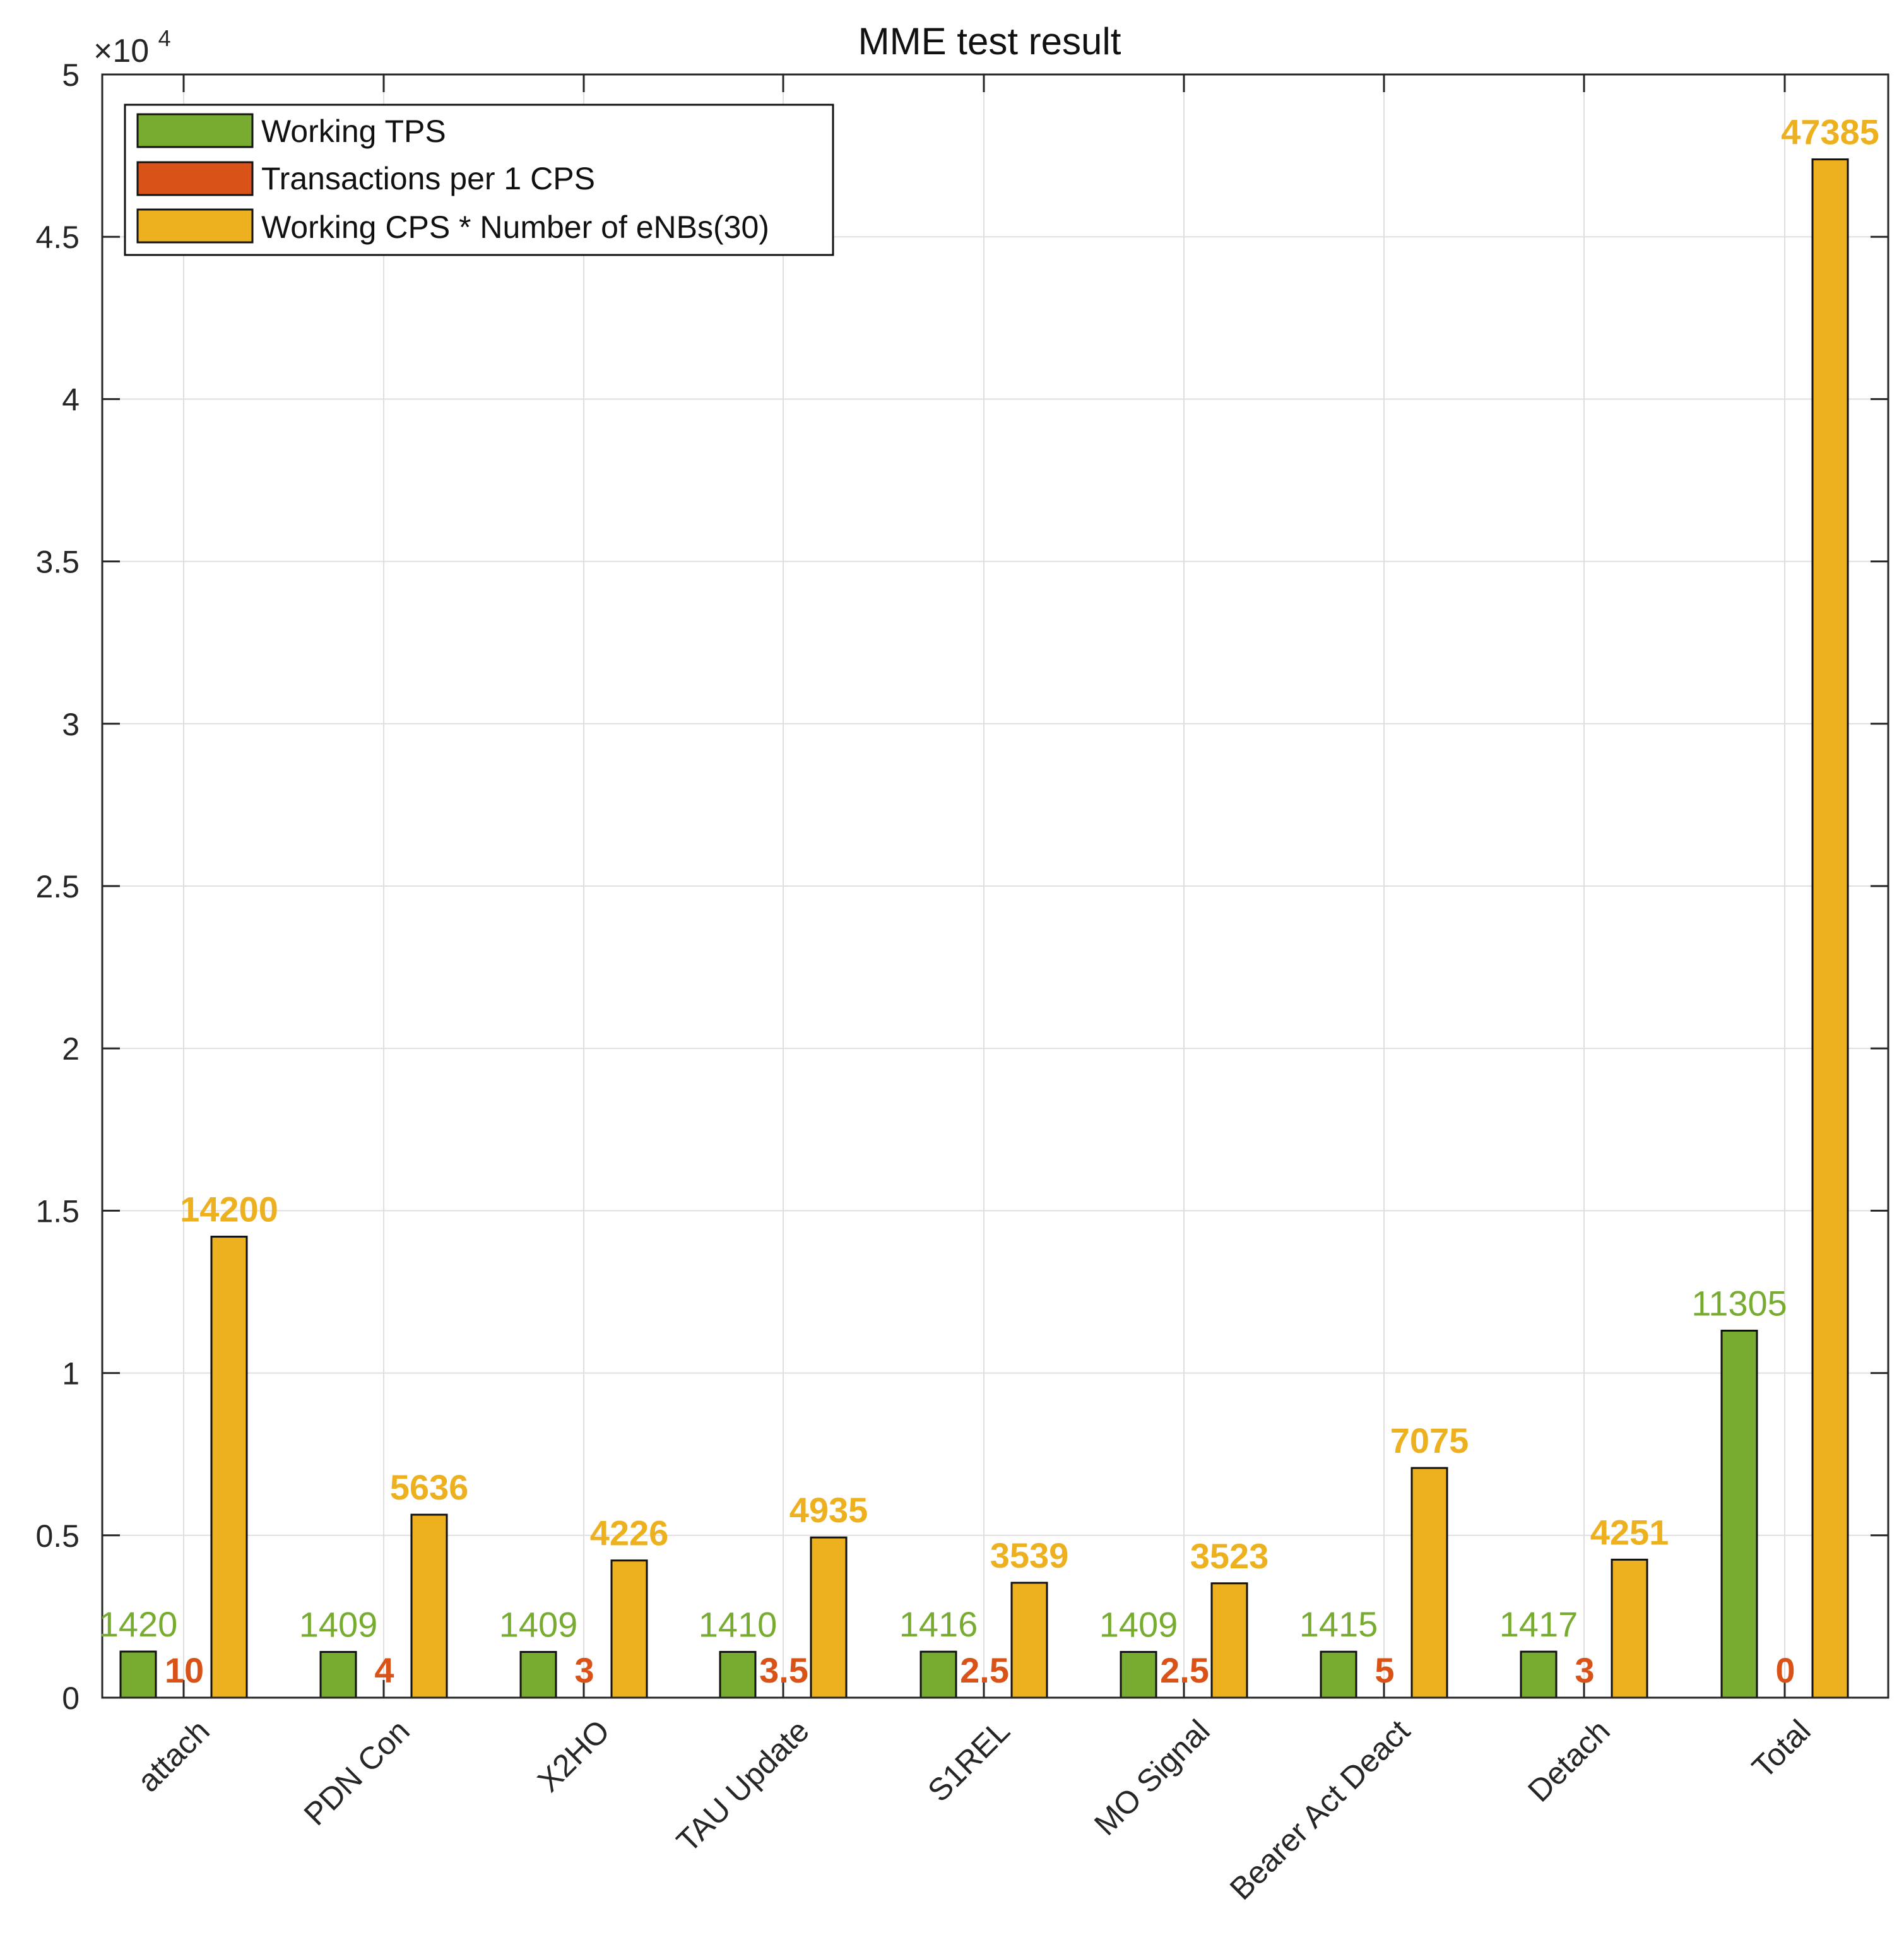 This screenshot has height=1952, width=1904. I want to click on value-label-working-cps-number-of-enbs-30-x2ho: 4226, so click(629, 1533).